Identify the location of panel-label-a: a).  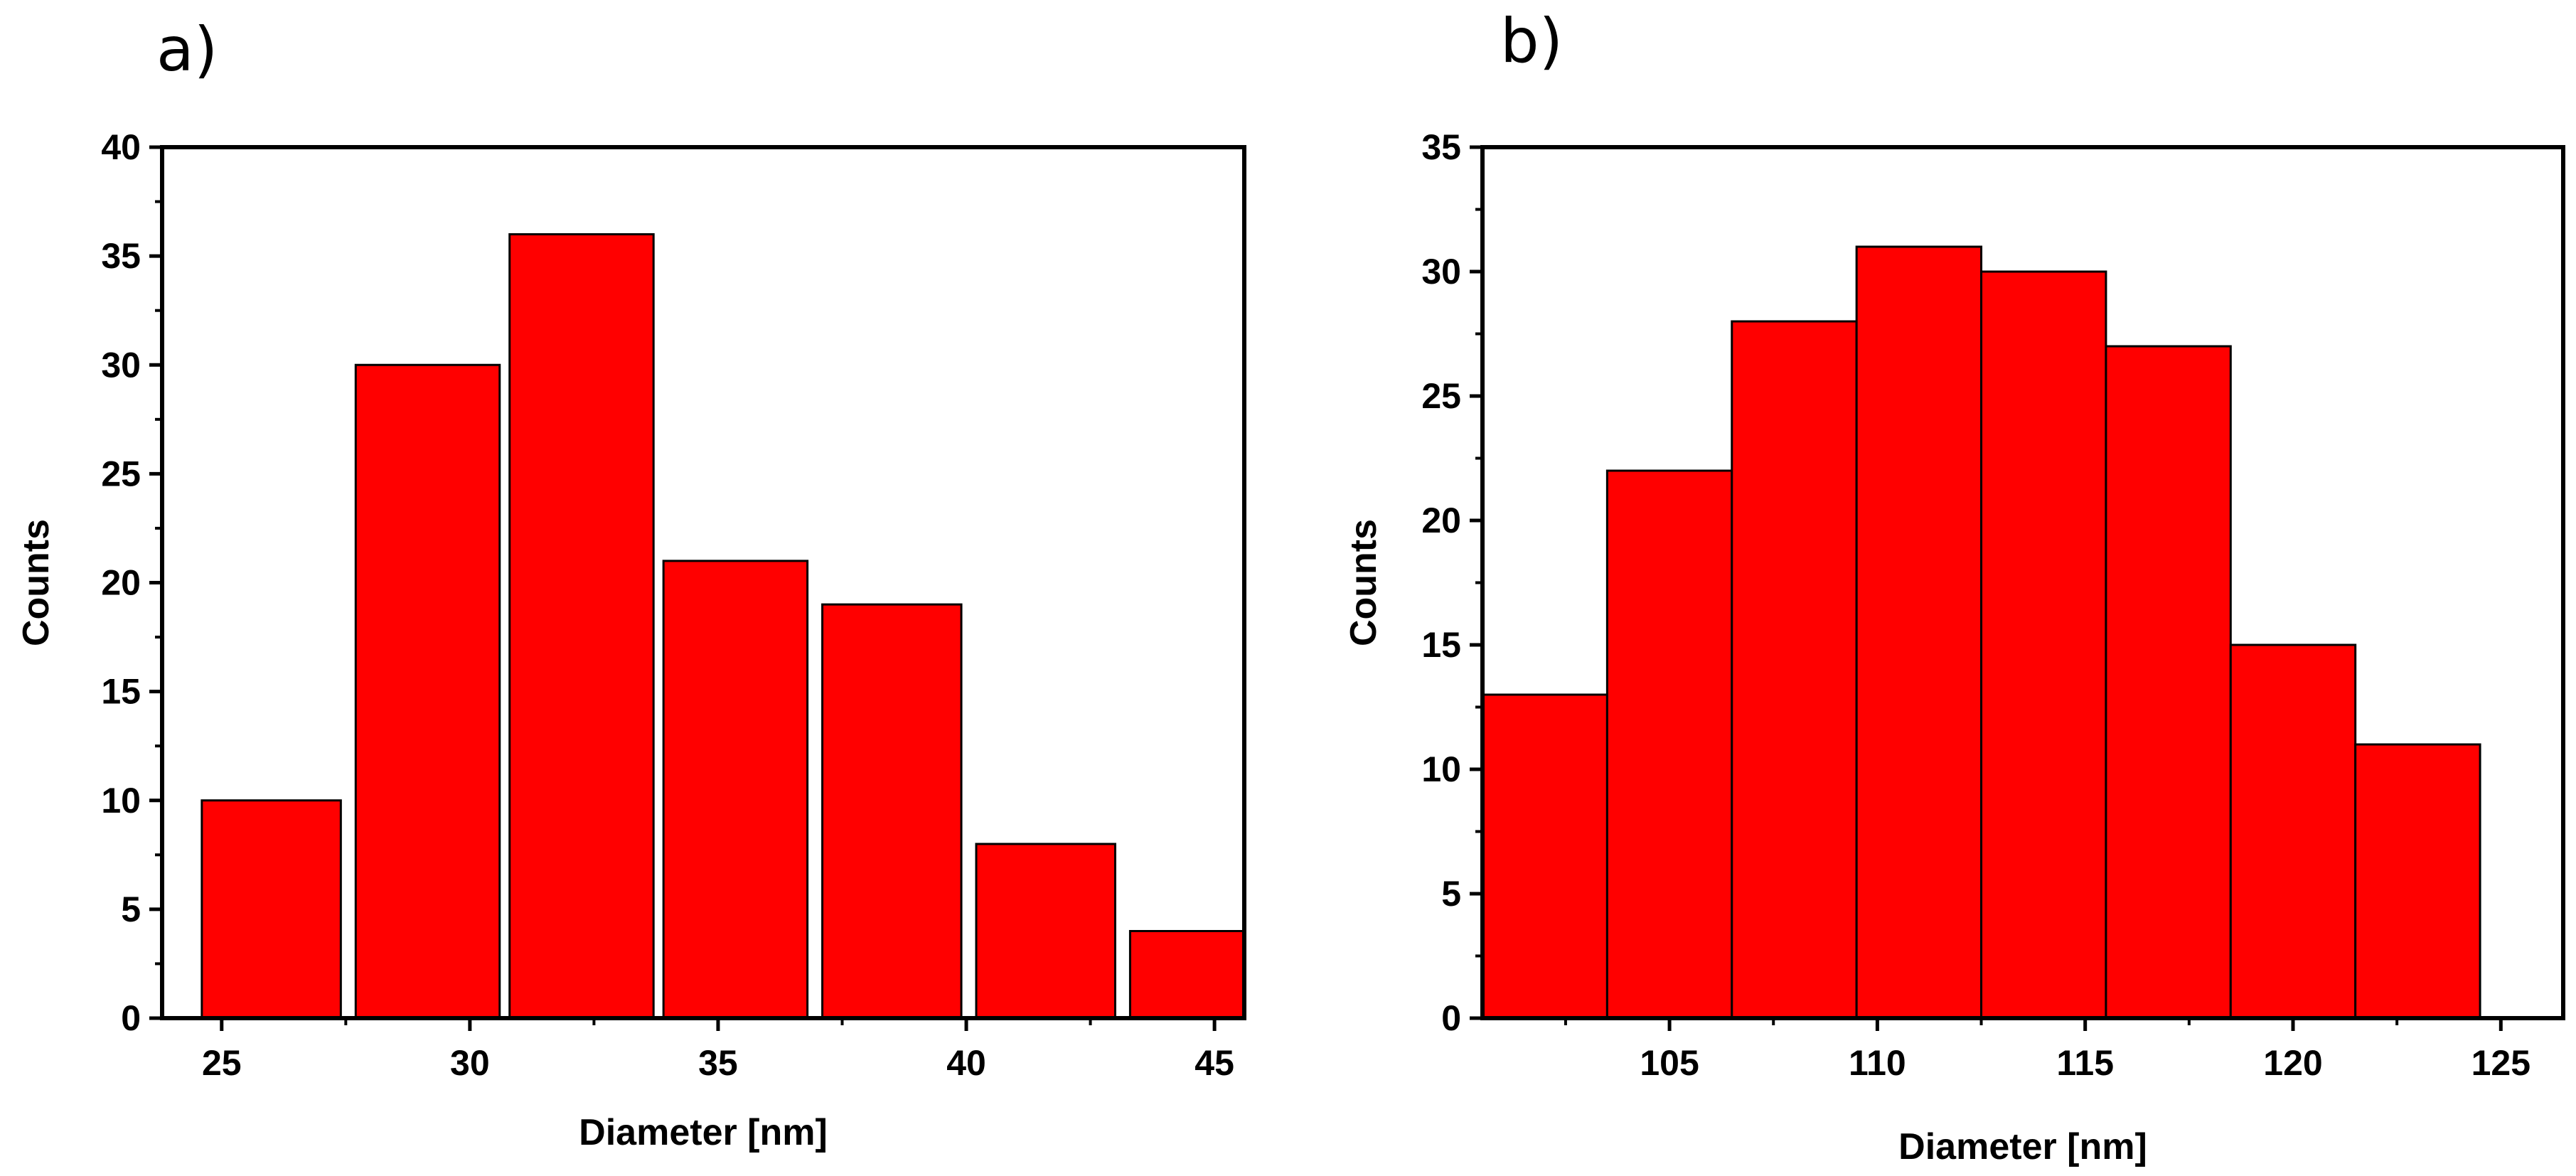
(187, 49).